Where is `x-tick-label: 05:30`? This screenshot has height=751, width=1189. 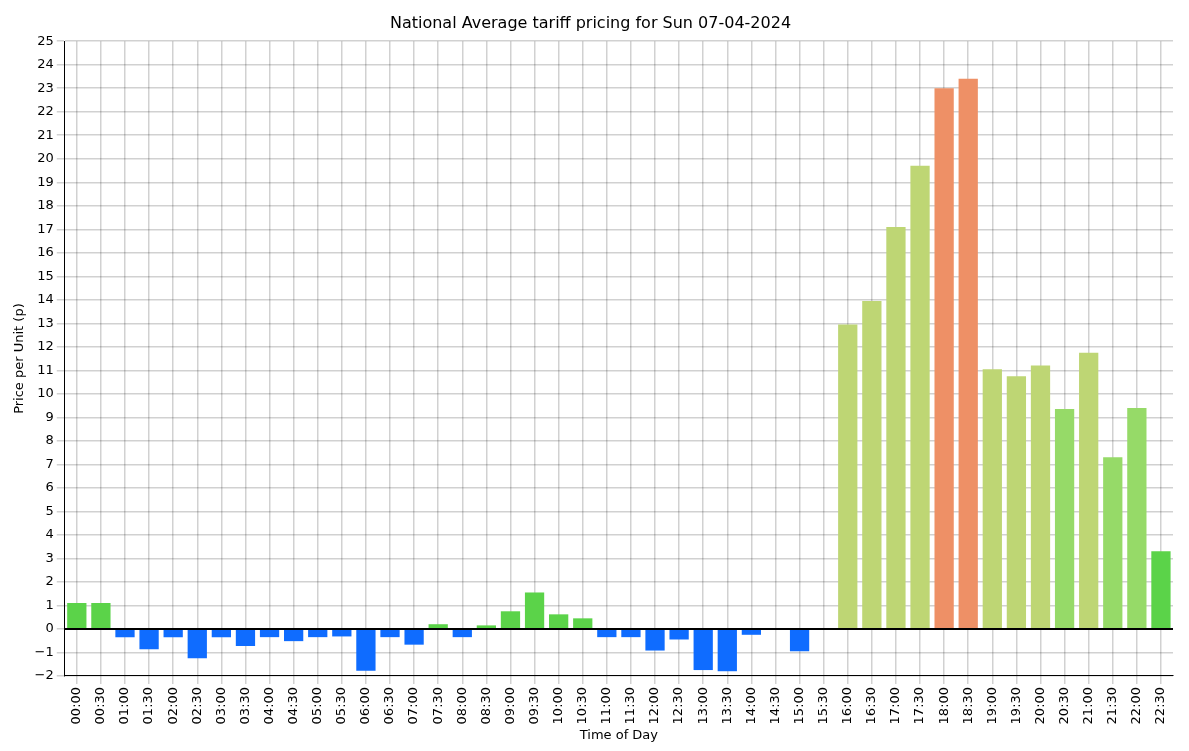 x-tick-label: 05:30 is located at coordinates (341, 705).